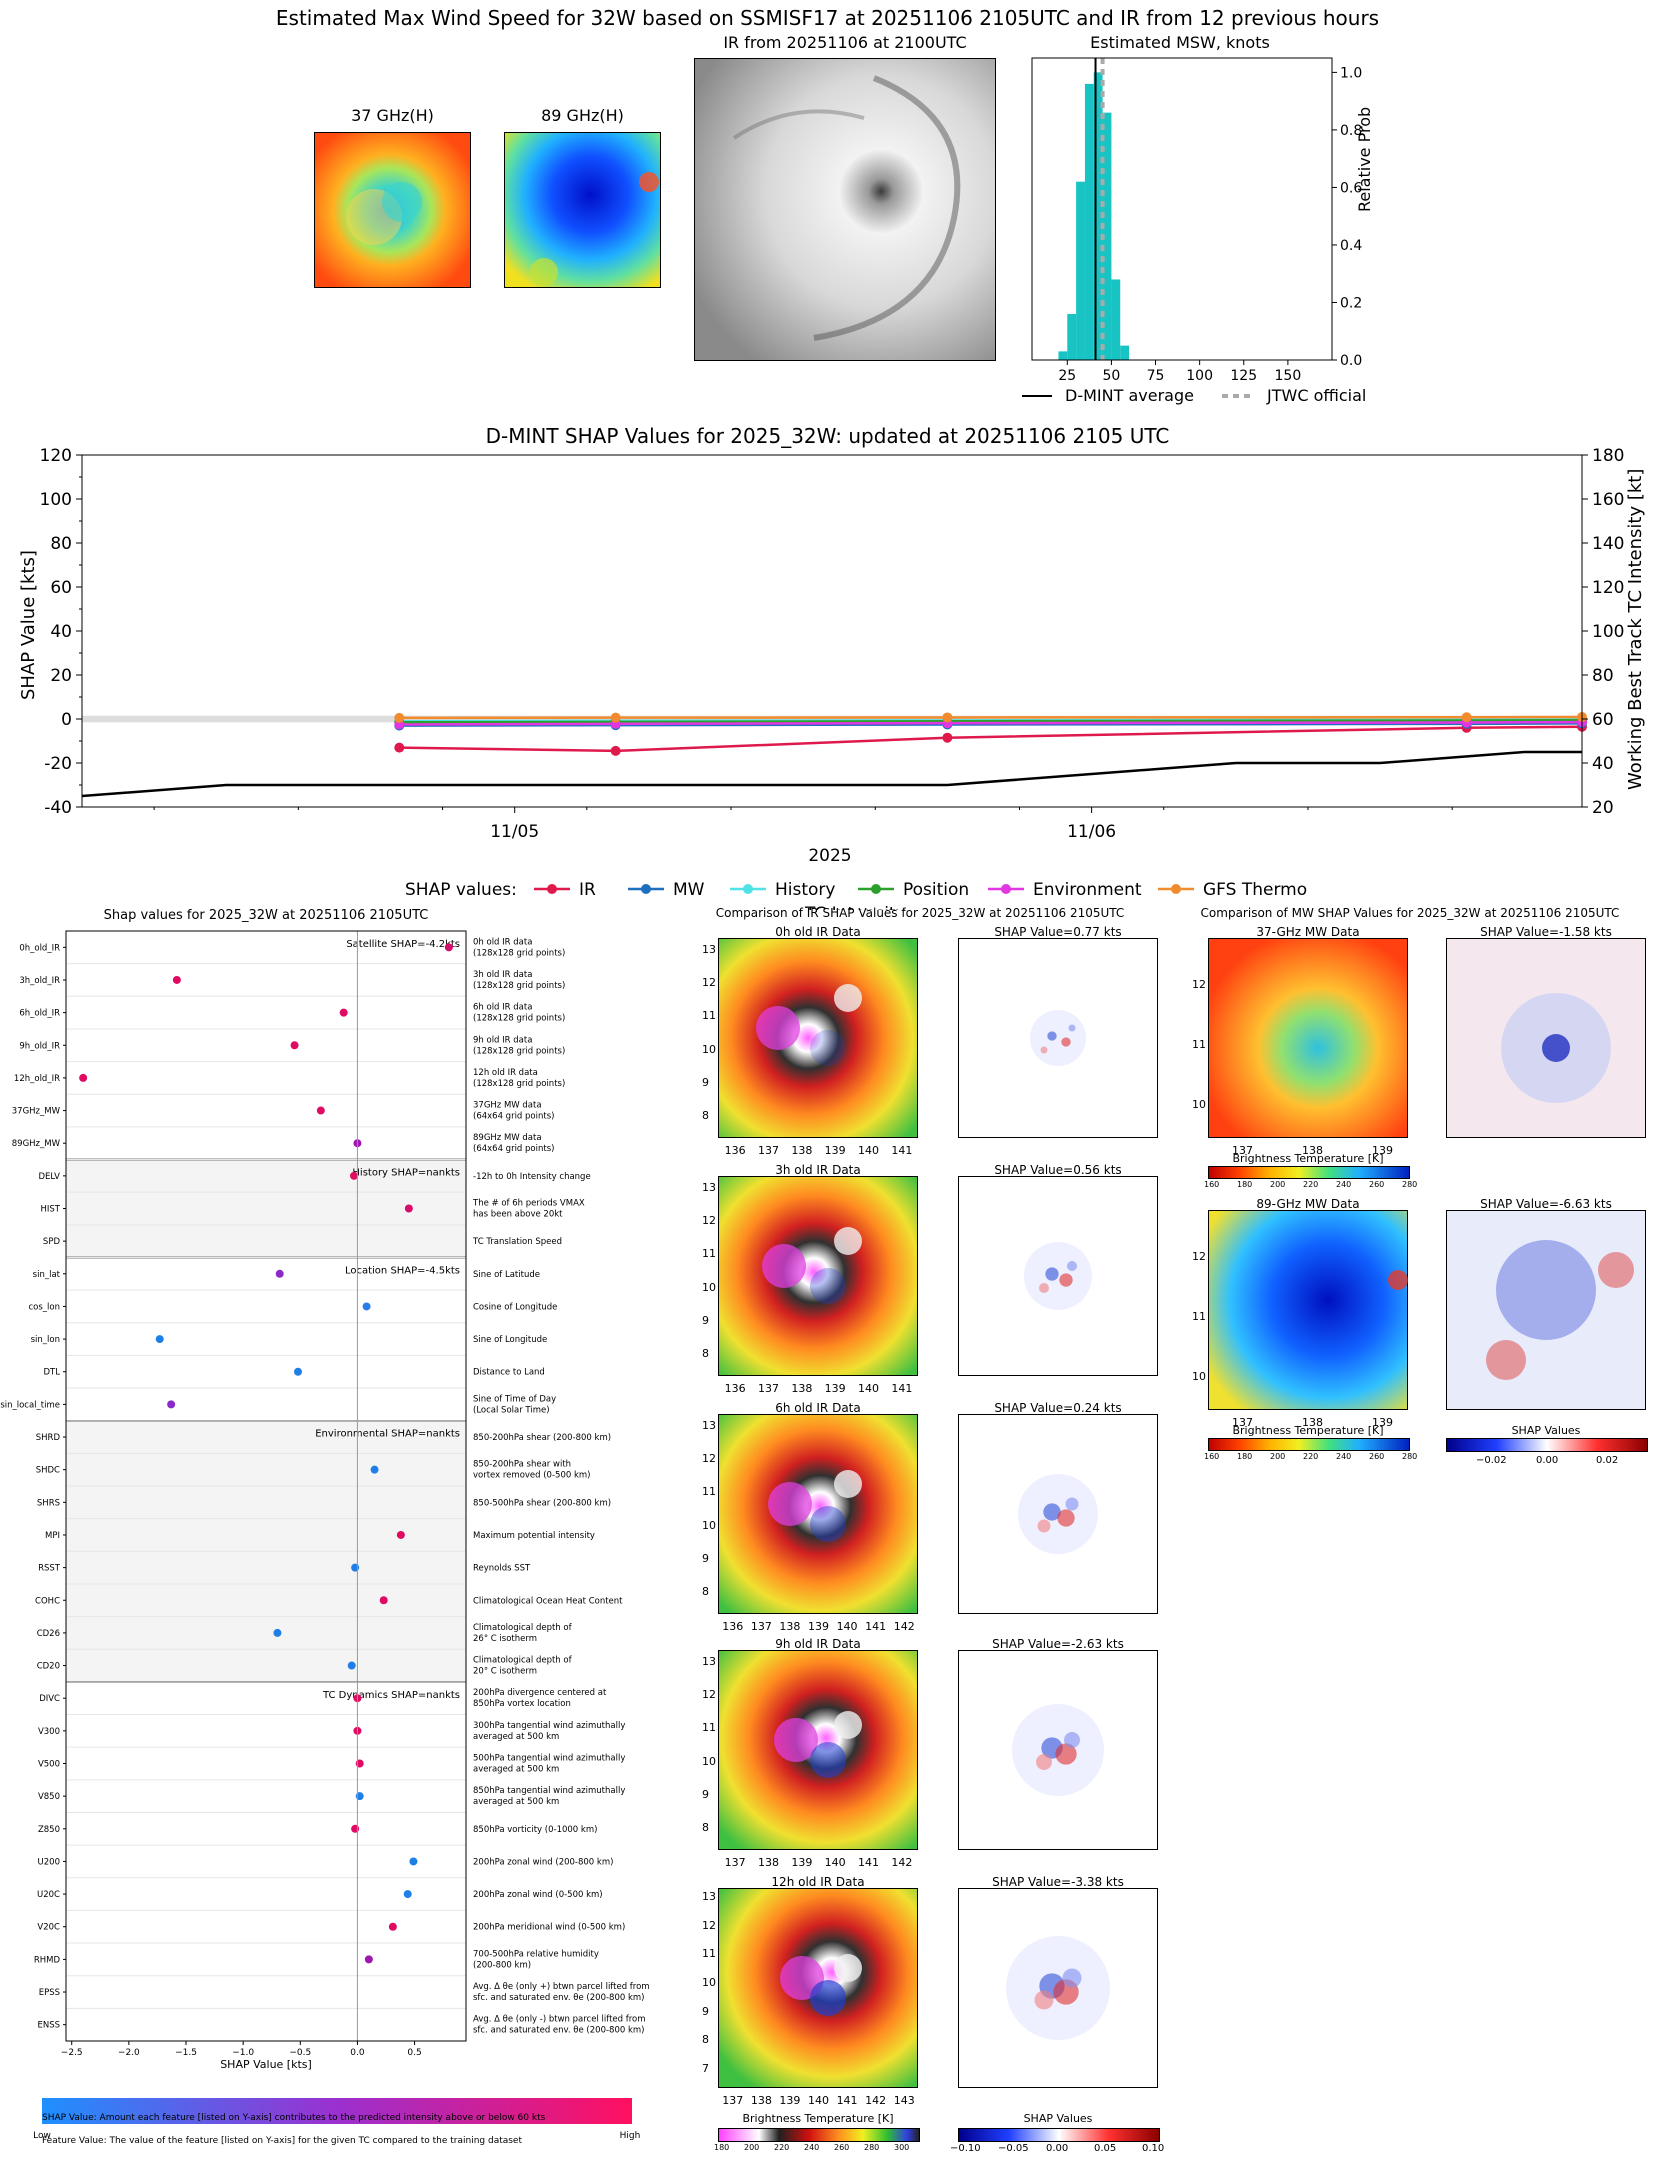 The height and width of the screenshot is (2158, 1655). What do you see at coordinates (48, 1471) in the screenshot?
I see `feature-name: SHDC` at bounding box center [48, 1471].